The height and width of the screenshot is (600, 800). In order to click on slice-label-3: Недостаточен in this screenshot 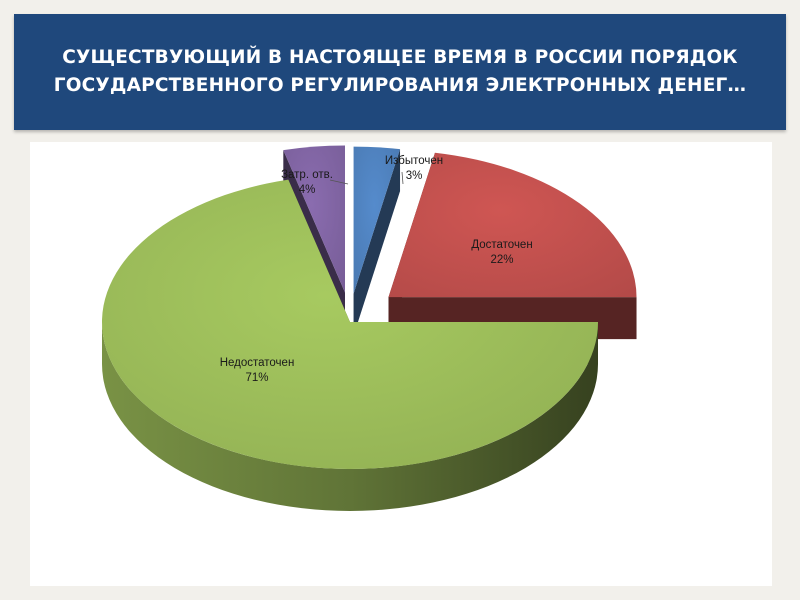, I will do `click(257, 363)`.